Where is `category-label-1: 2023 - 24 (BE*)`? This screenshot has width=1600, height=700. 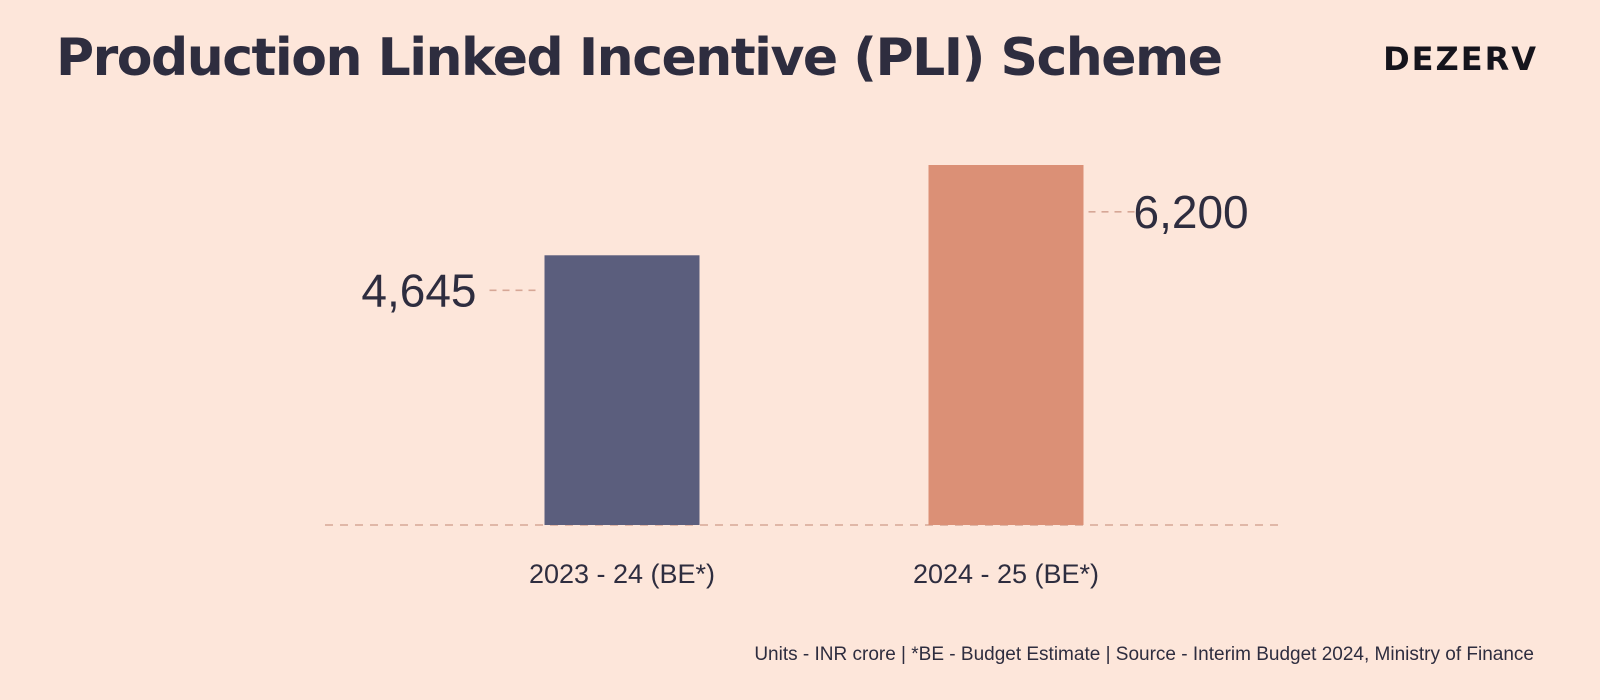
category-label-1: 2023 - 24 (BE*) is located at coordinates (622, 574).